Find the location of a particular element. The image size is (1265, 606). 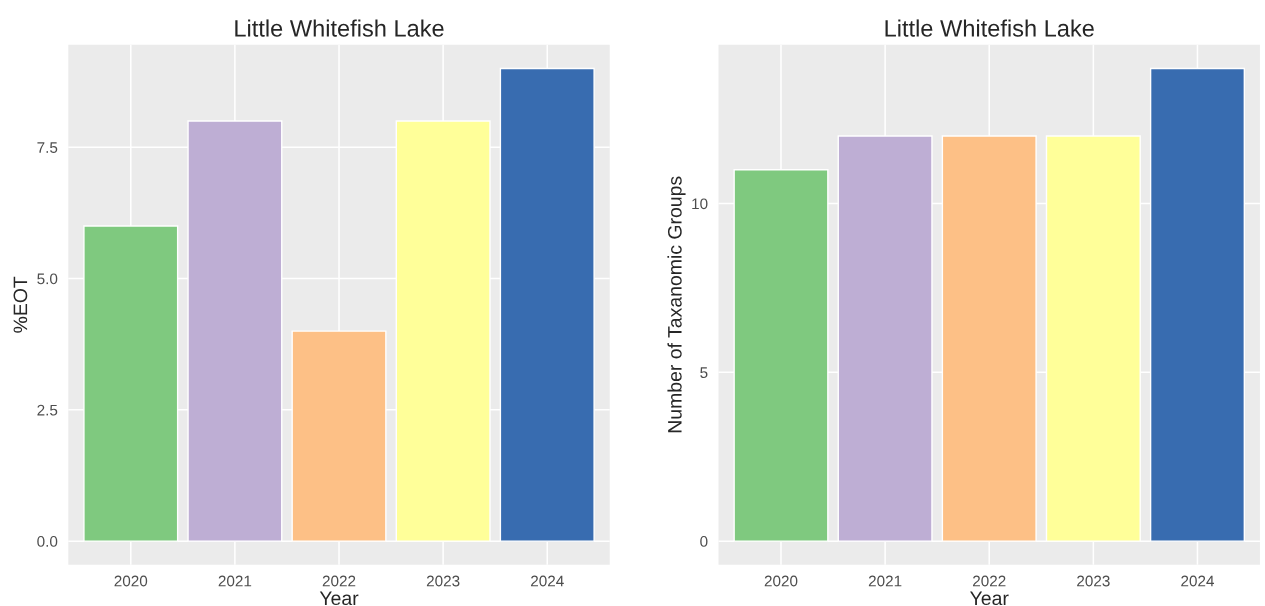

y-tick-label: 5 is located at coordinates (704, 373).